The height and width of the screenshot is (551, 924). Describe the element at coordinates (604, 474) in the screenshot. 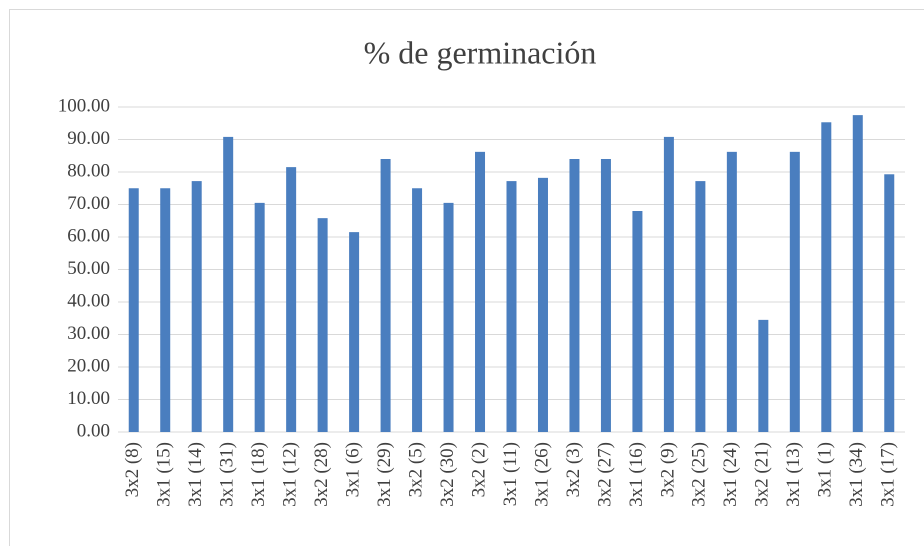

I see `x-tick-label: 3x2 (27)` at that location.